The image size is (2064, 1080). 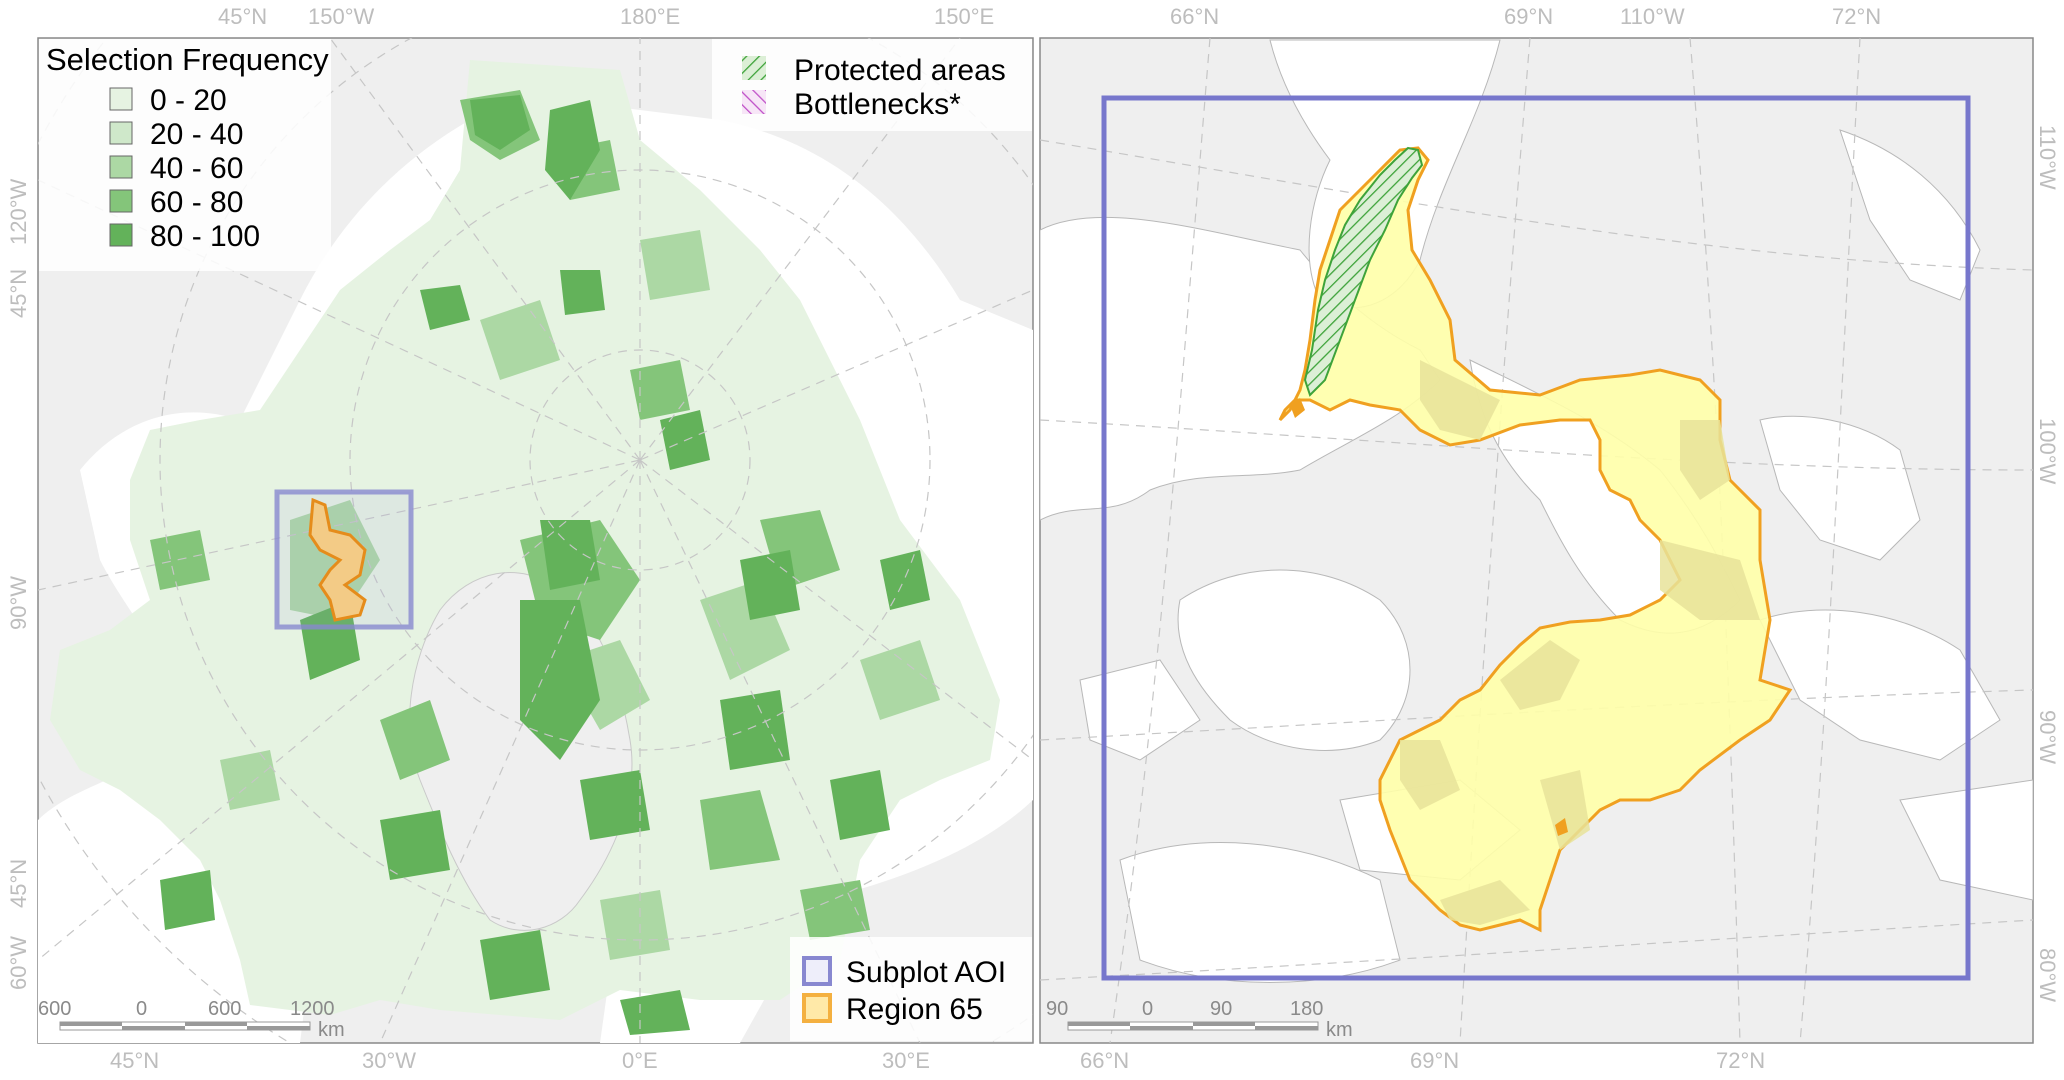 What do you see at coordinates (1434, 1060) in the screenshot?
I see `right-bottom-label-2: 69°N` at bounding box center [1434, 1060].